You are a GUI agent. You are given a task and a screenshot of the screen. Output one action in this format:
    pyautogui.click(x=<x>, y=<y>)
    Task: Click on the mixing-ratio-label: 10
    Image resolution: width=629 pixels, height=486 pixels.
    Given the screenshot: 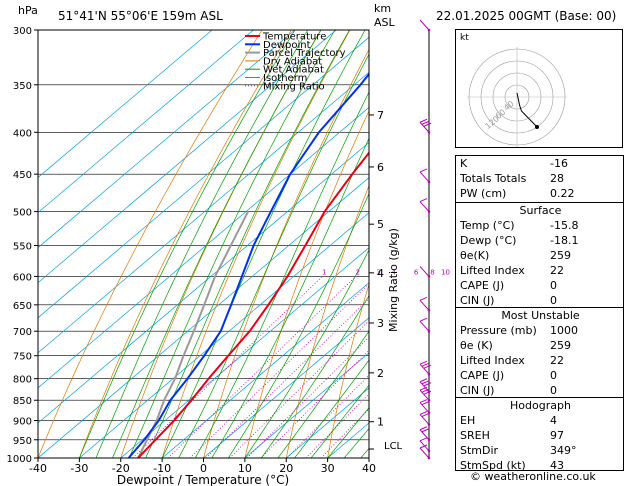 What is the action you would take?
    pyautogui.click(x=445, y=272)
    